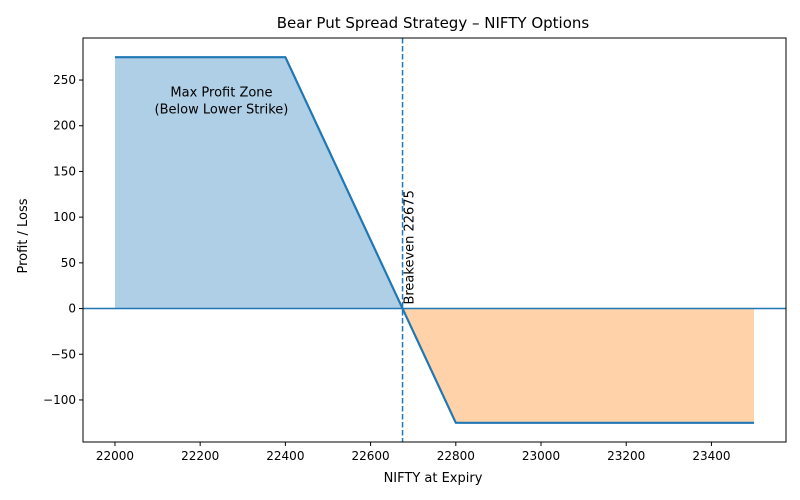 The width and height of the screenshot is (800, 500). I want to click on x-tick-label: 22400, so click(285, 456).